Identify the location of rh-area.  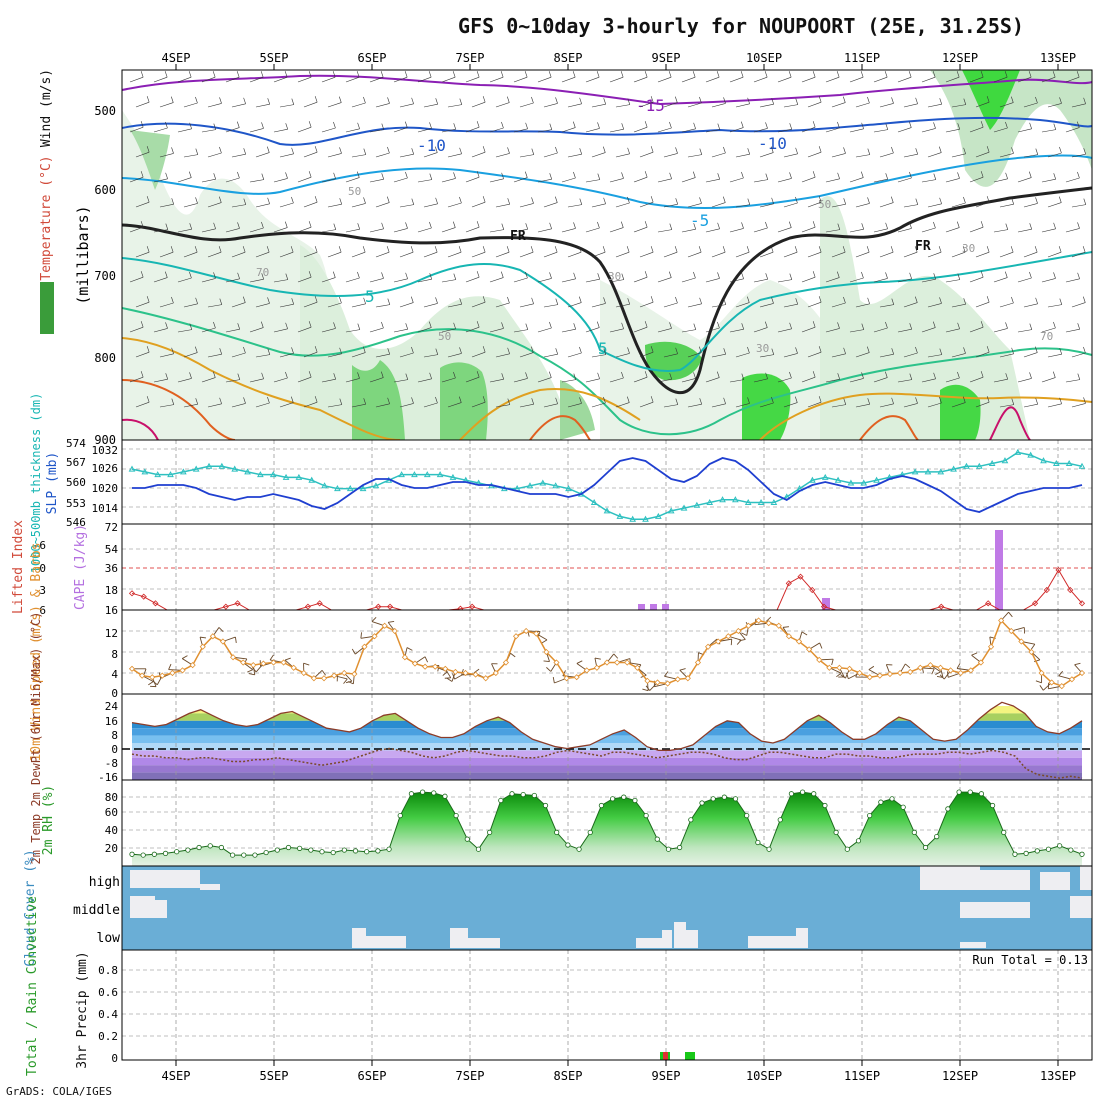
(766, 406).